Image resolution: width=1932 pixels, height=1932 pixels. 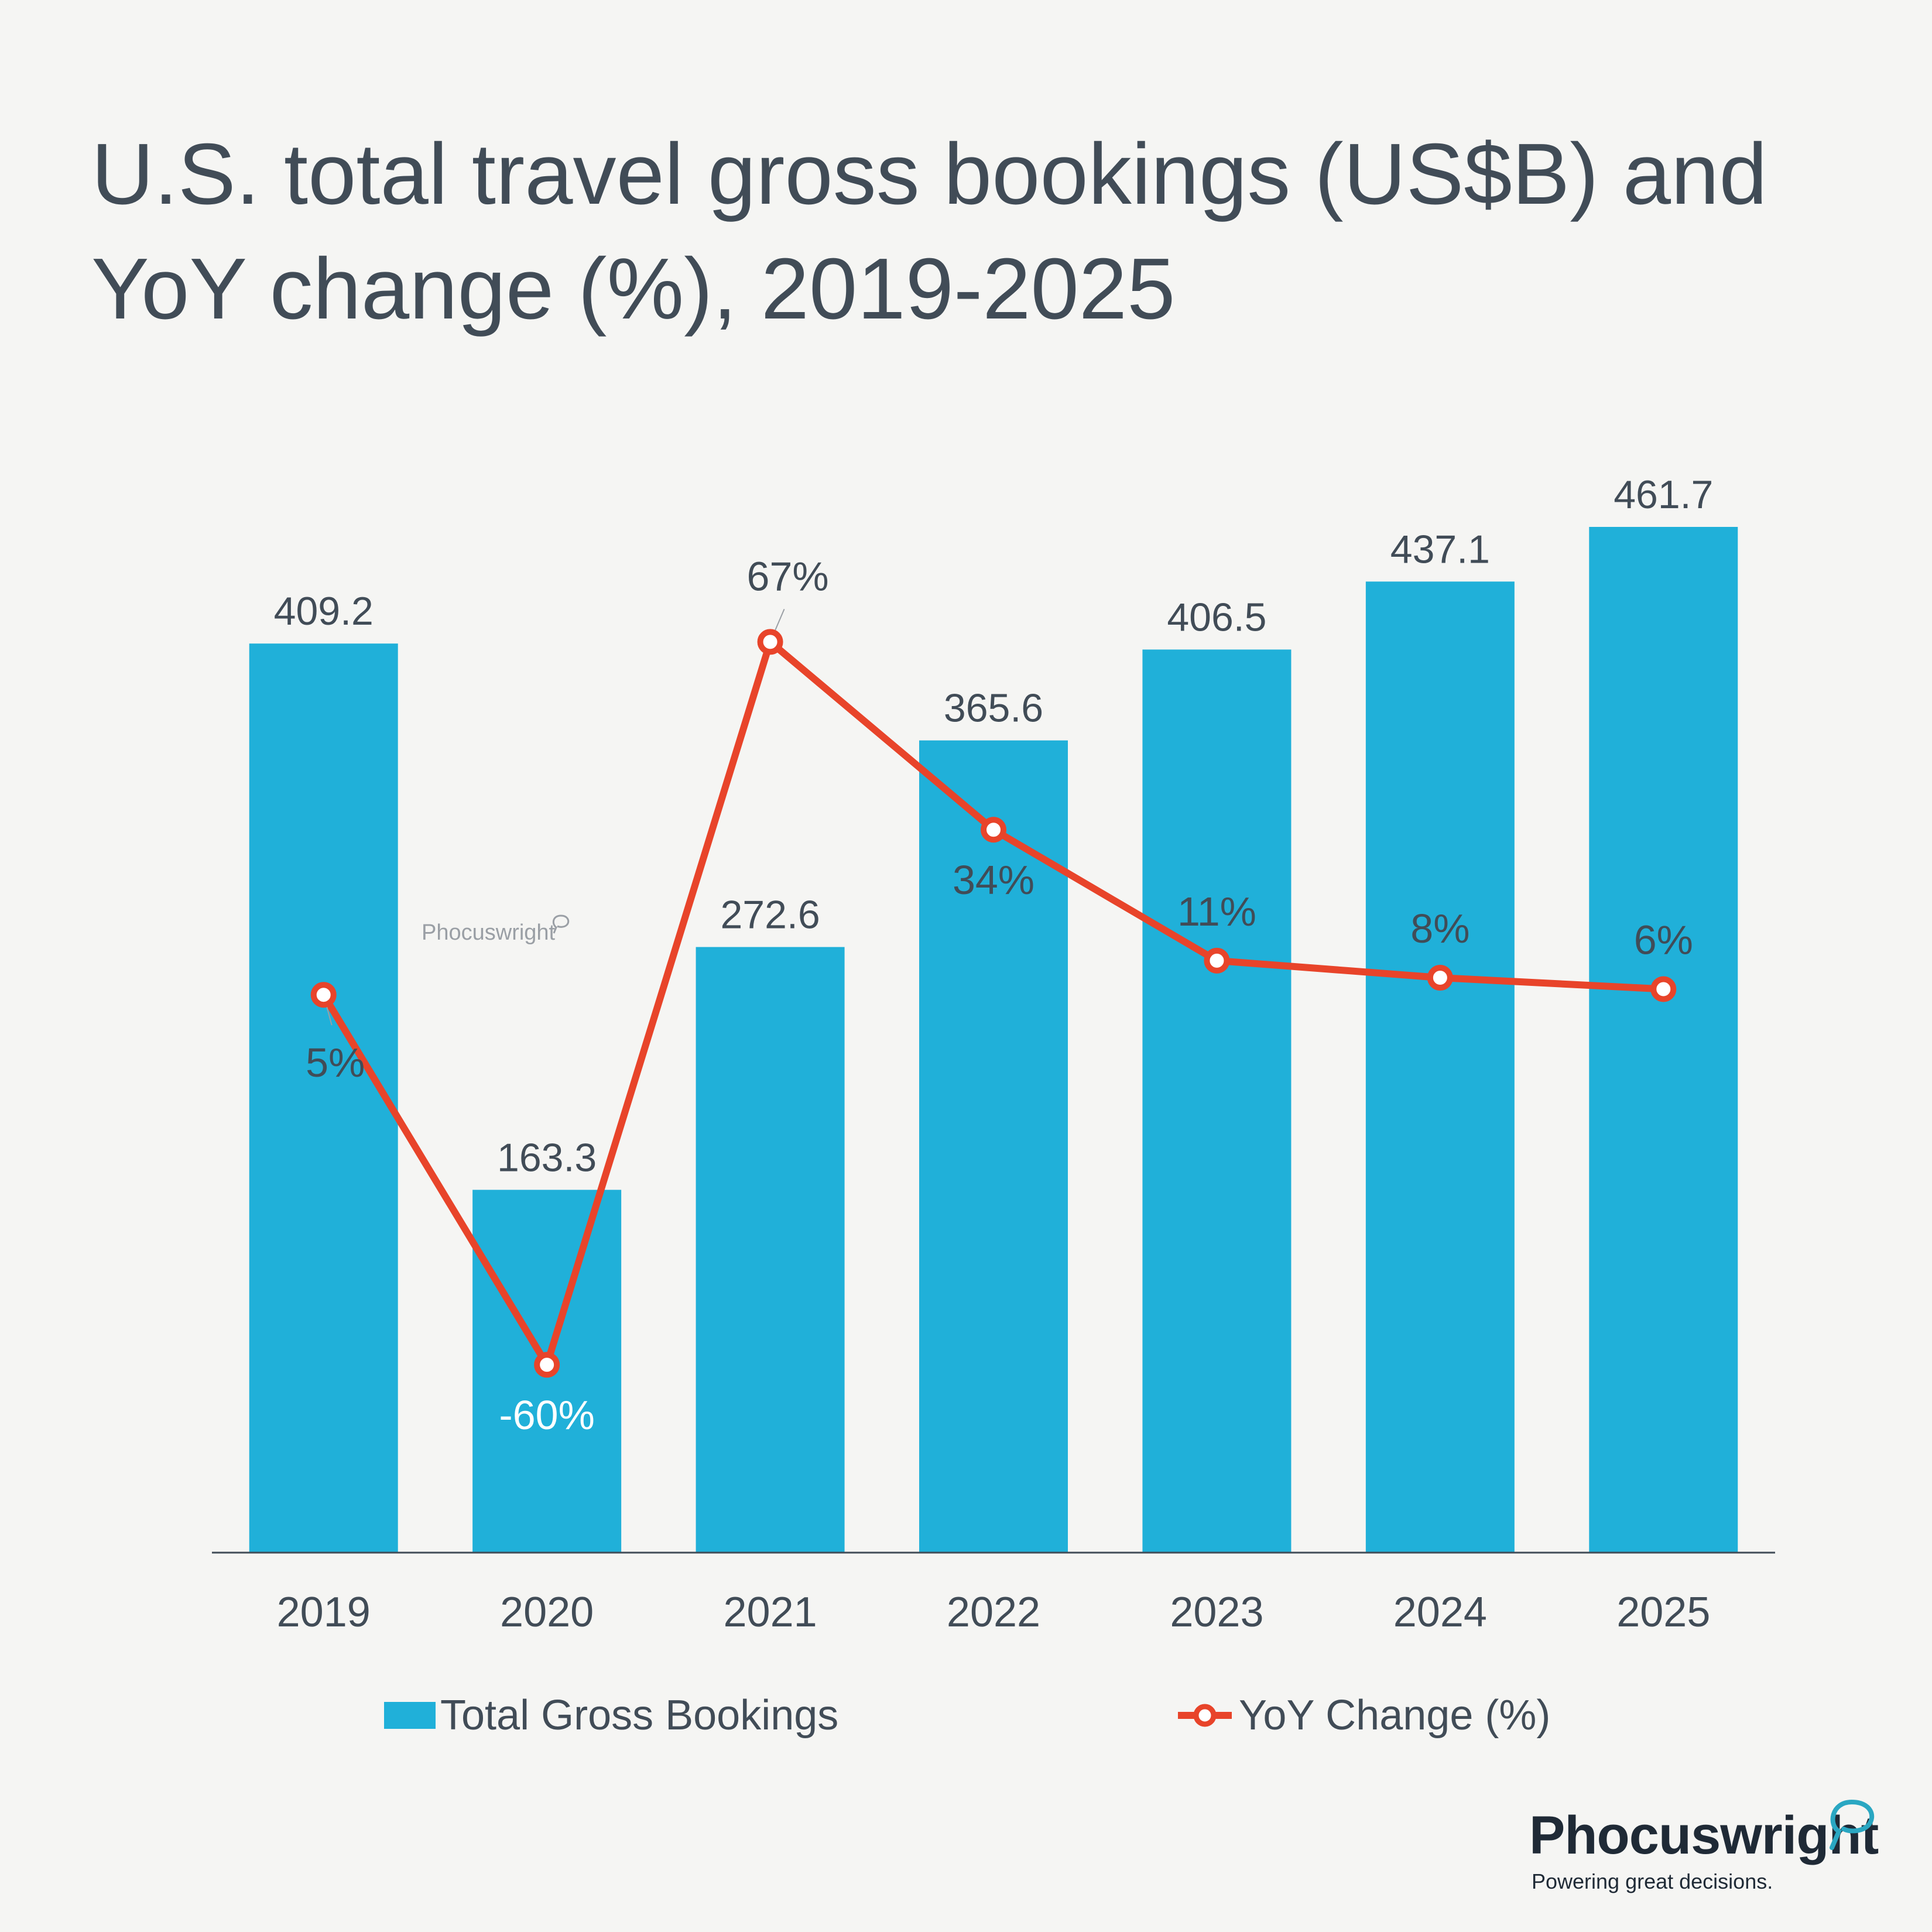 I want to click on watermark: Phocuswright, so click(x=489, y=932).